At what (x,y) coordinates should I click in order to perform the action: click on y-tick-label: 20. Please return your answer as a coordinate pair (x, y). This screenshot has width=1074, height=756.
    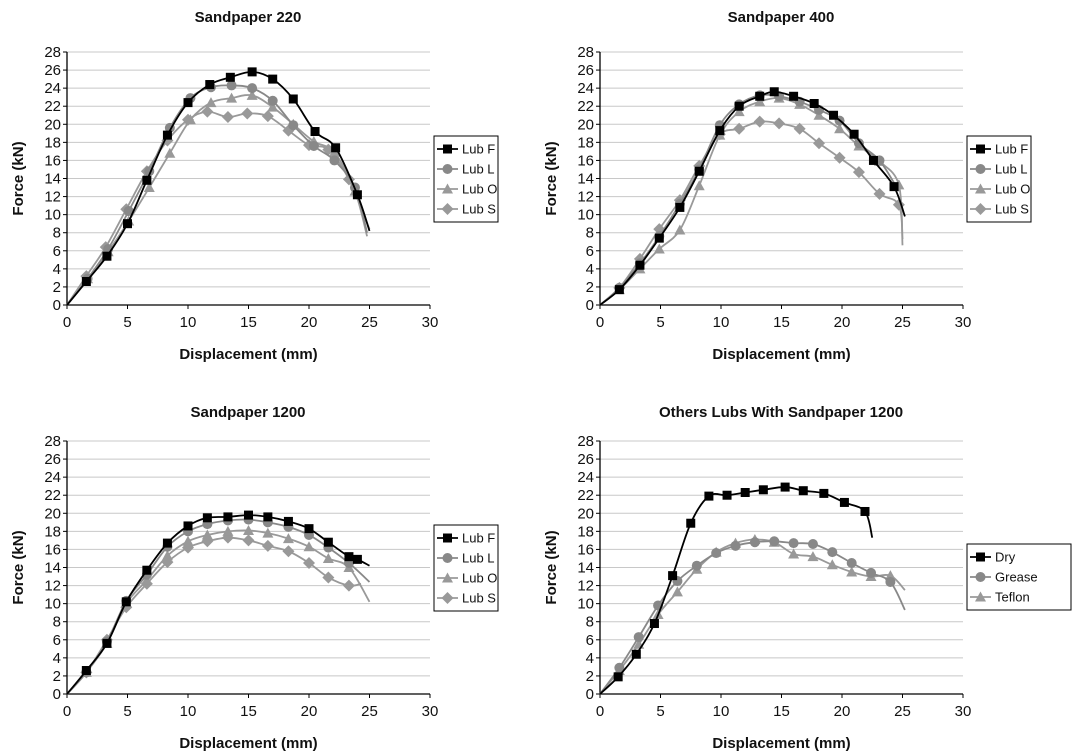
    Looking at the image, I should click on (585, 513).